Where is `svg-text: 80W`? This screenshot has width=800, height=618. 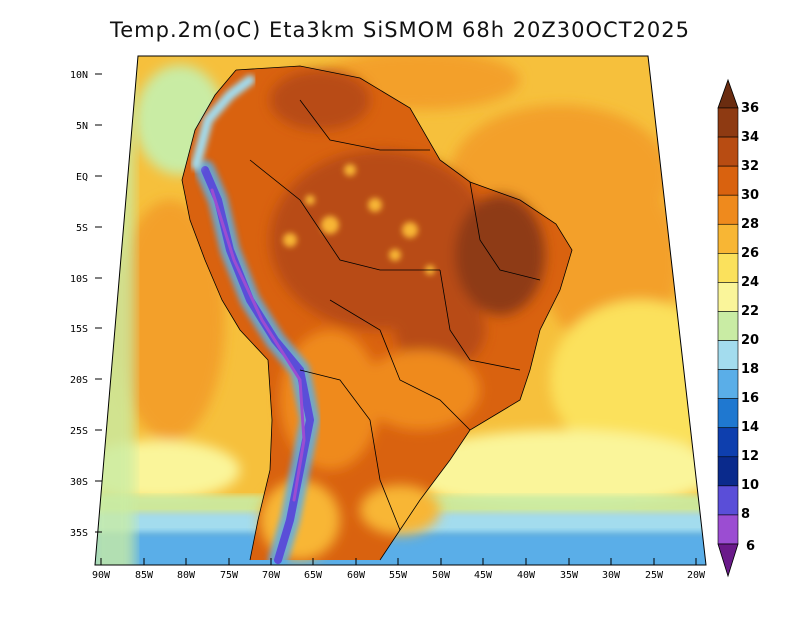 svg-text: 80W is located at coordinates (186, 575).